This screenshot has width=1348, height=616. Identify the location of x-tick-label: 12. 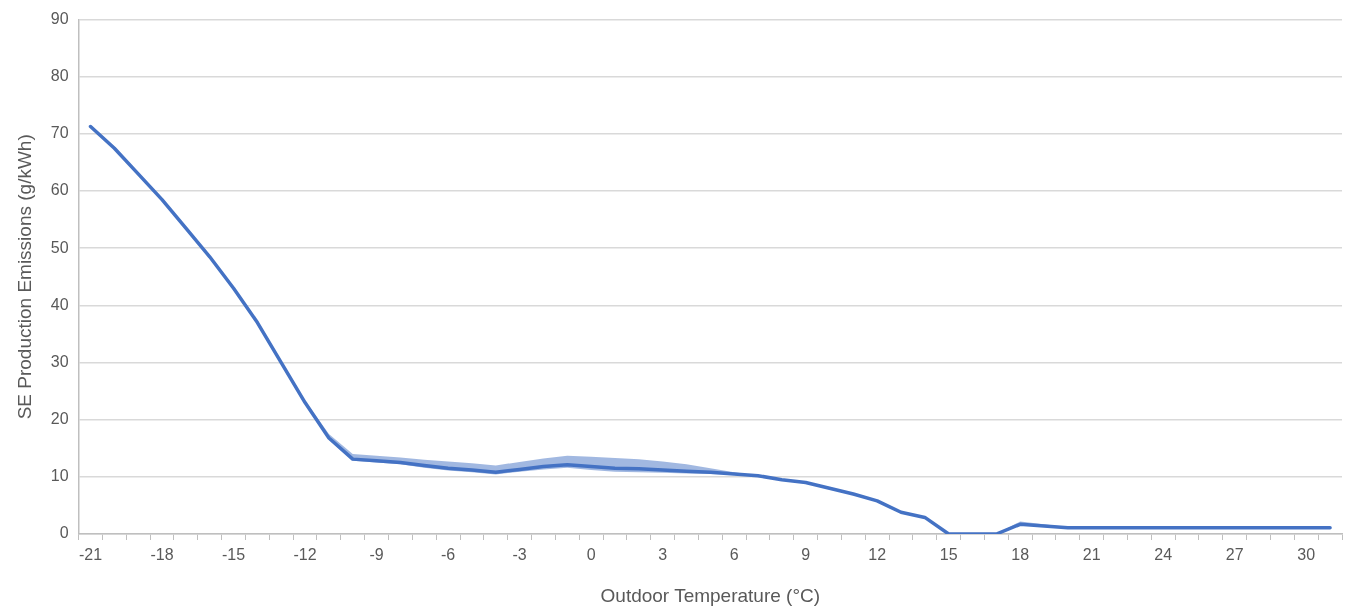
(877, 555).